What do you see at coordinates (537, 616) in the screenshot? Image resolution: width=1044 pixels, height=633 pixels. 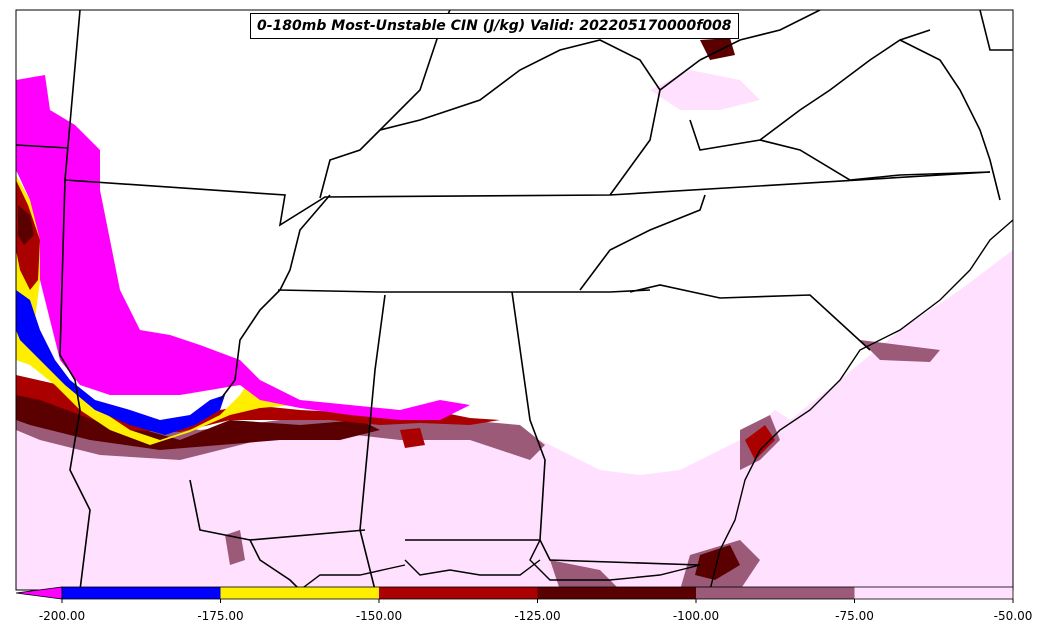 I see `colorbar-tick-label: -125.00` at bounding box center [537, 616].